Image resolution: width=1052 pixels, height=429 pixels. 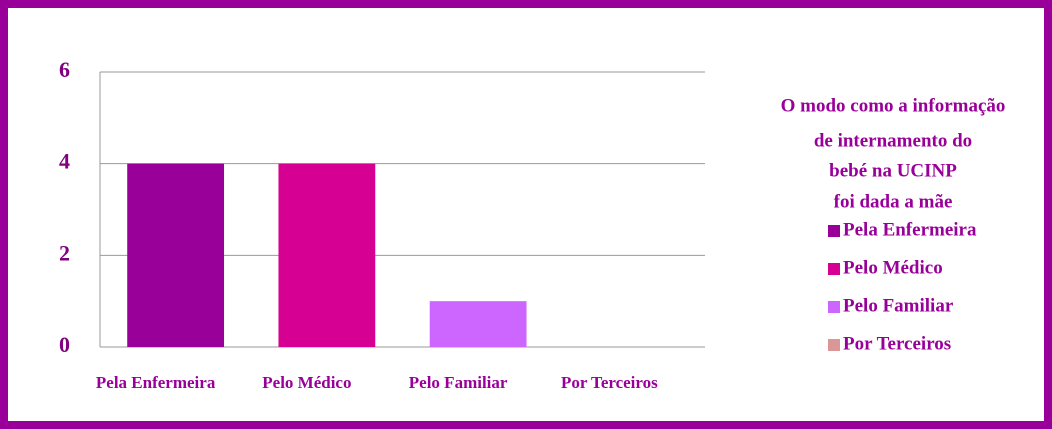 I want to click on y-tick-label: 0, so click(x=64, y=344).